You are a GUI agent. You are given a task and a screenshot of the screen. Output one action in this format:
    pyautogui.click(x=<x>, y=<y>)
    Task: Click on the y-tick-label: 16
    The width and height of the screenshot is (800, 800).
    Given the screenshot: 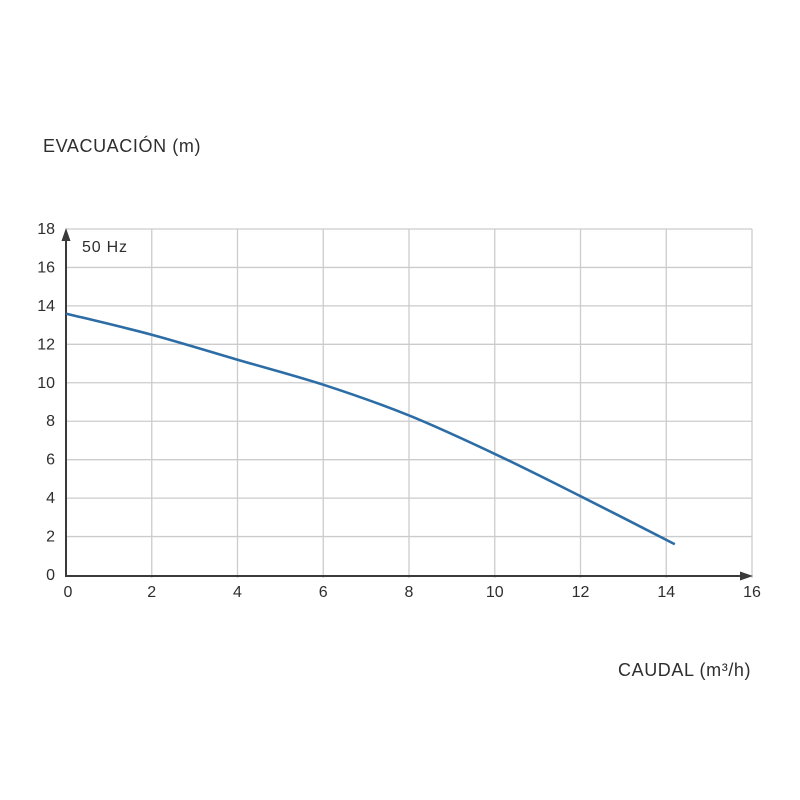 What is the action you would take?
    pyautogui.click(x=46, y=267)
    